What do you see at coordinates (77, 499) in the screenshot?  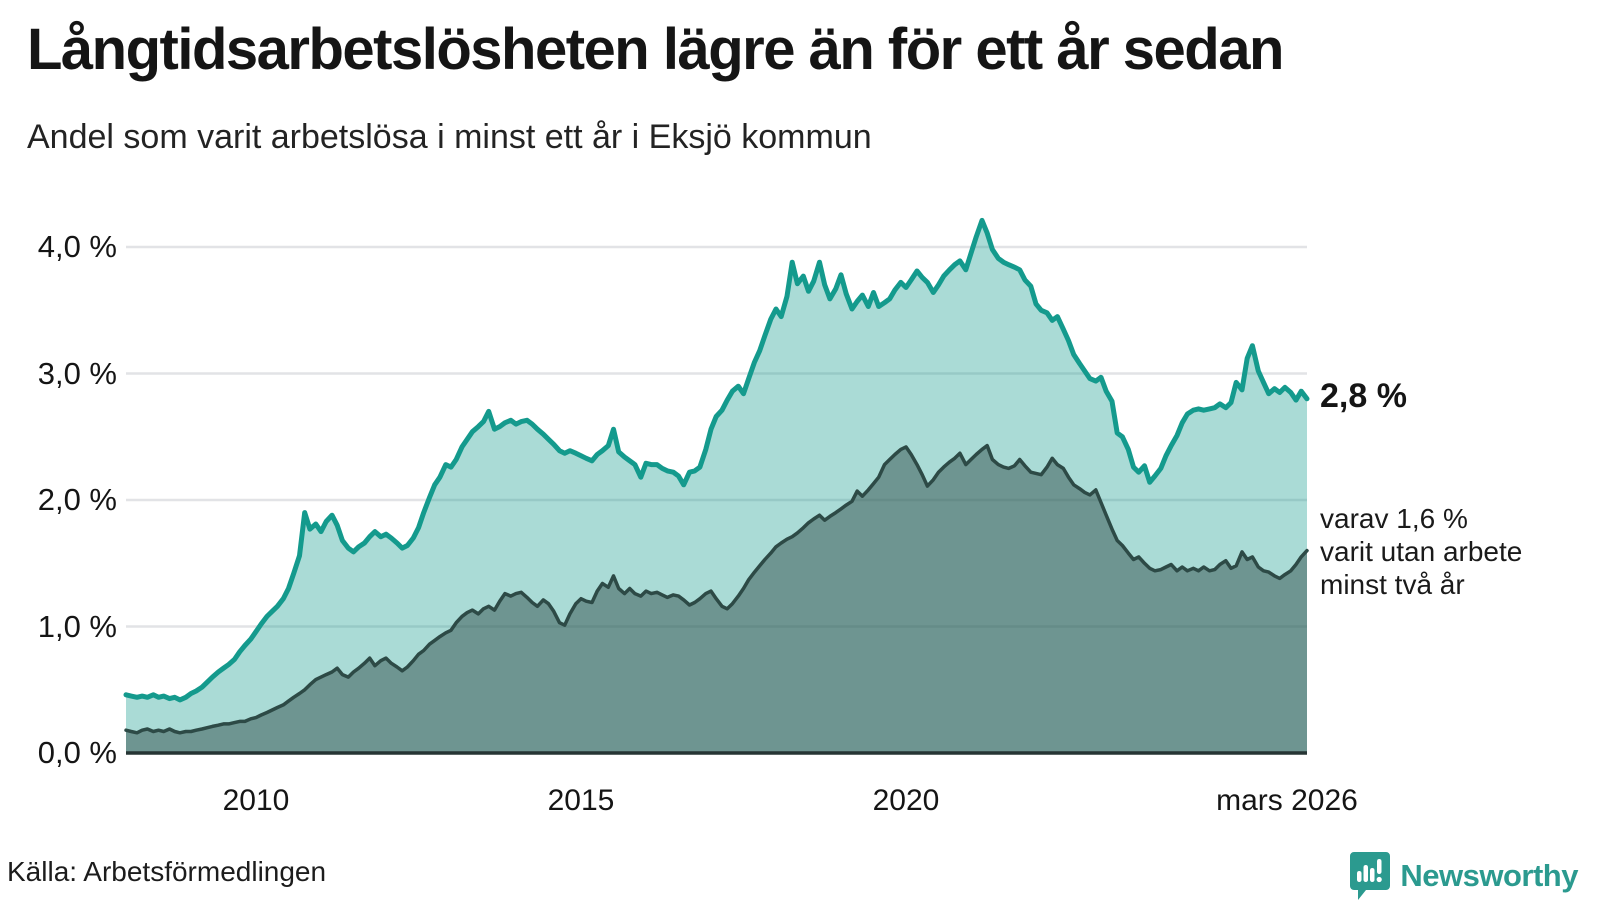 I see `y-tick-label: 2,0 %` at bounding box center [77, 499].